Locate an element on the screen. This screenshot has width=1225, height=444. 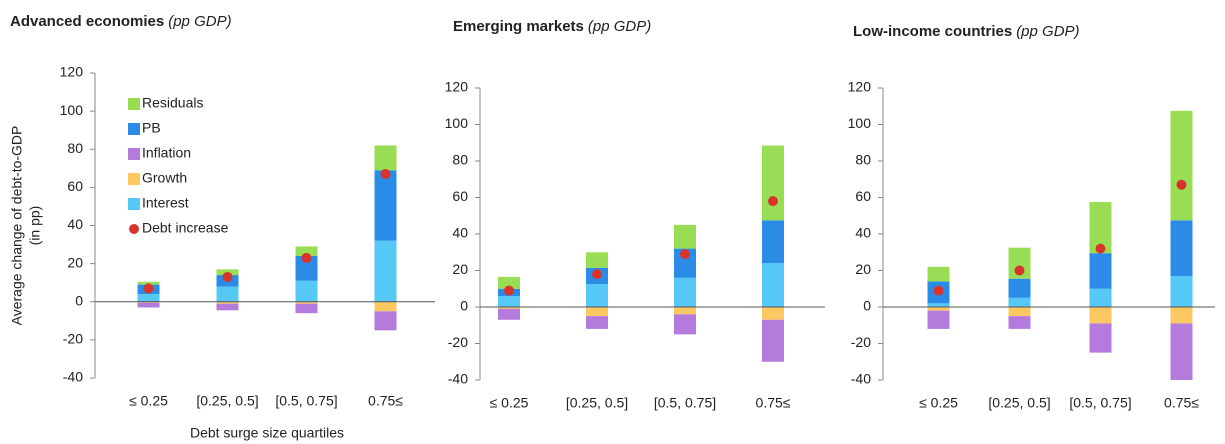
panel-title: Advanced economies (pp GDP) is located at coordinates (121, 21).